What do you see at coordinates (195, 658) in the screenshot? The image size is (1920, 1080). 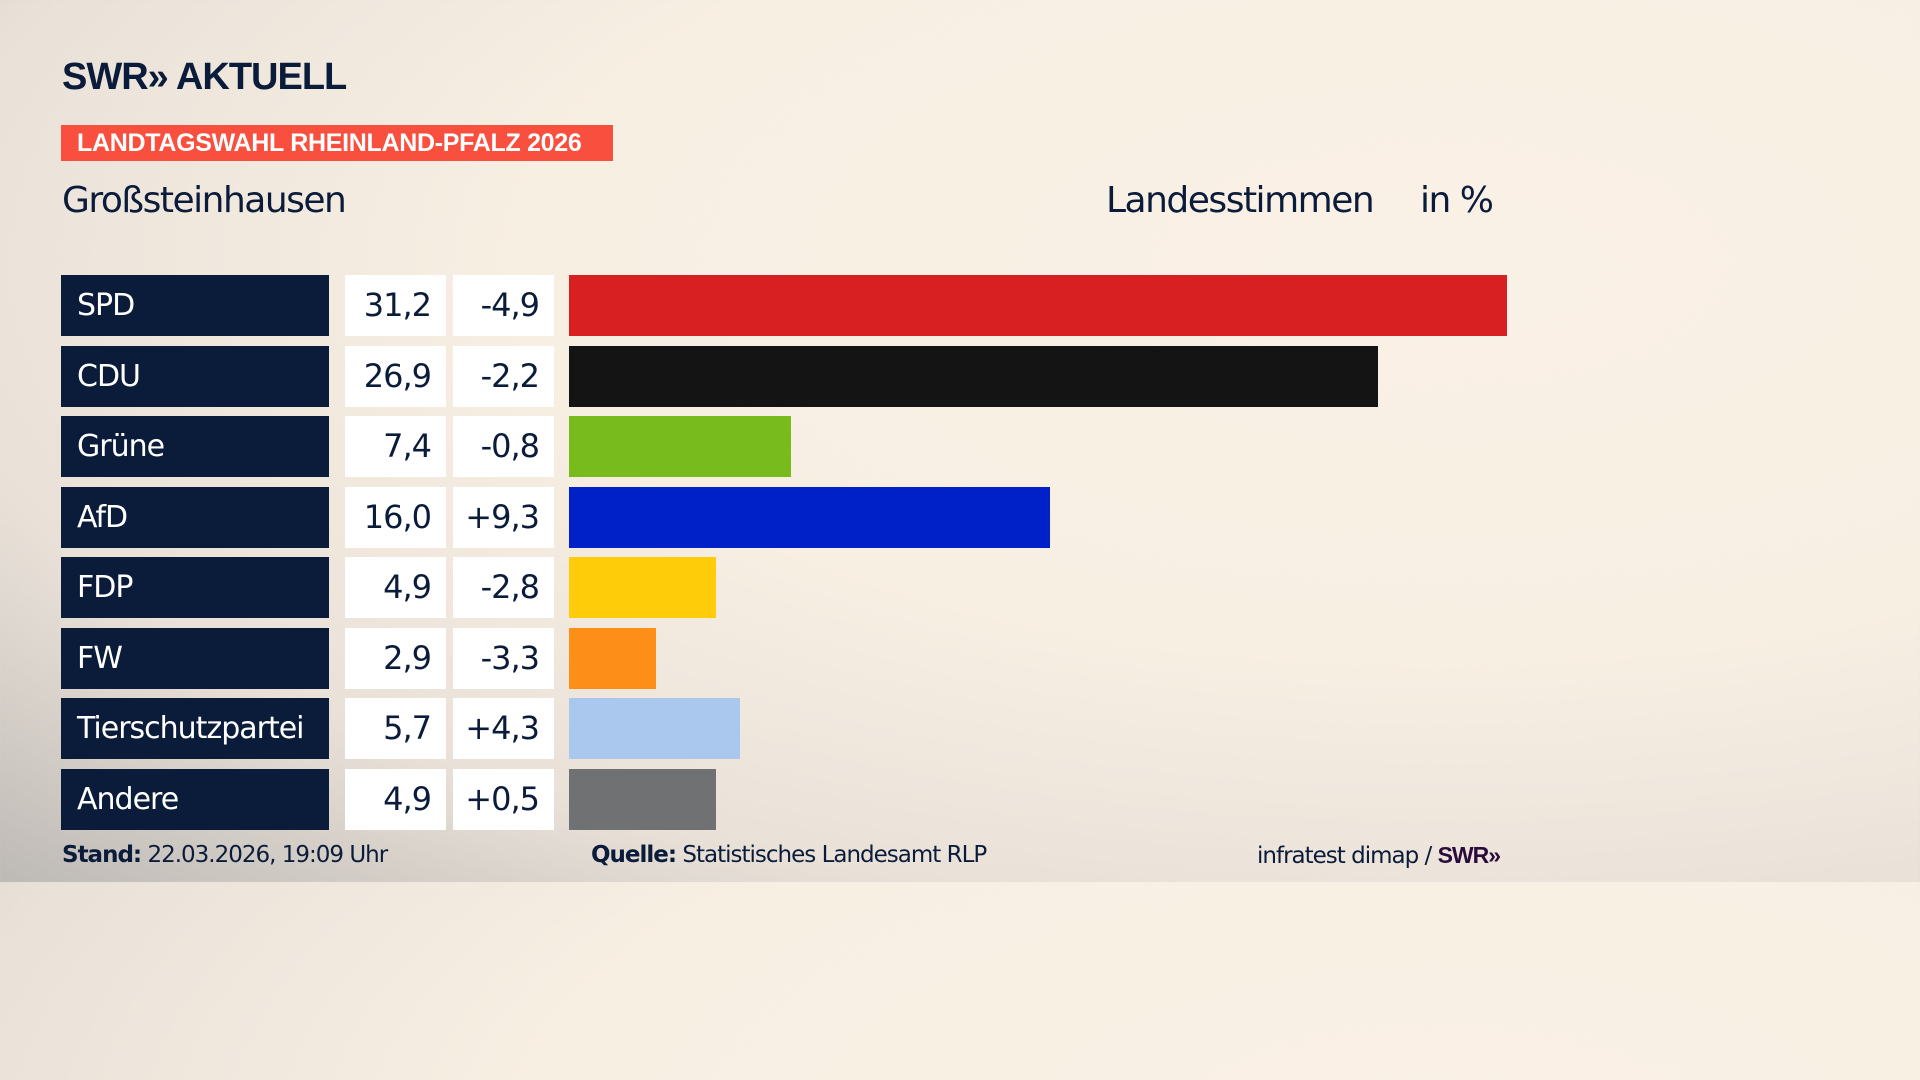 I see `party-label: FW` at bounding box center [195, 658].